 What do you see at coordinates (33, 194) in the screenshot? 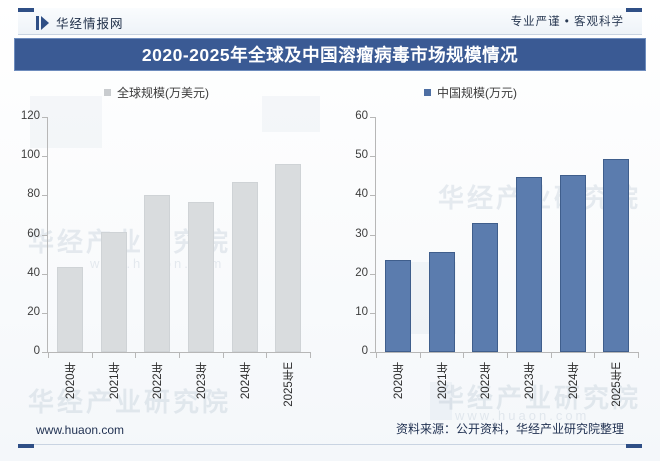
I see `y-axis-label: 80` at bounding box center [33, 194].